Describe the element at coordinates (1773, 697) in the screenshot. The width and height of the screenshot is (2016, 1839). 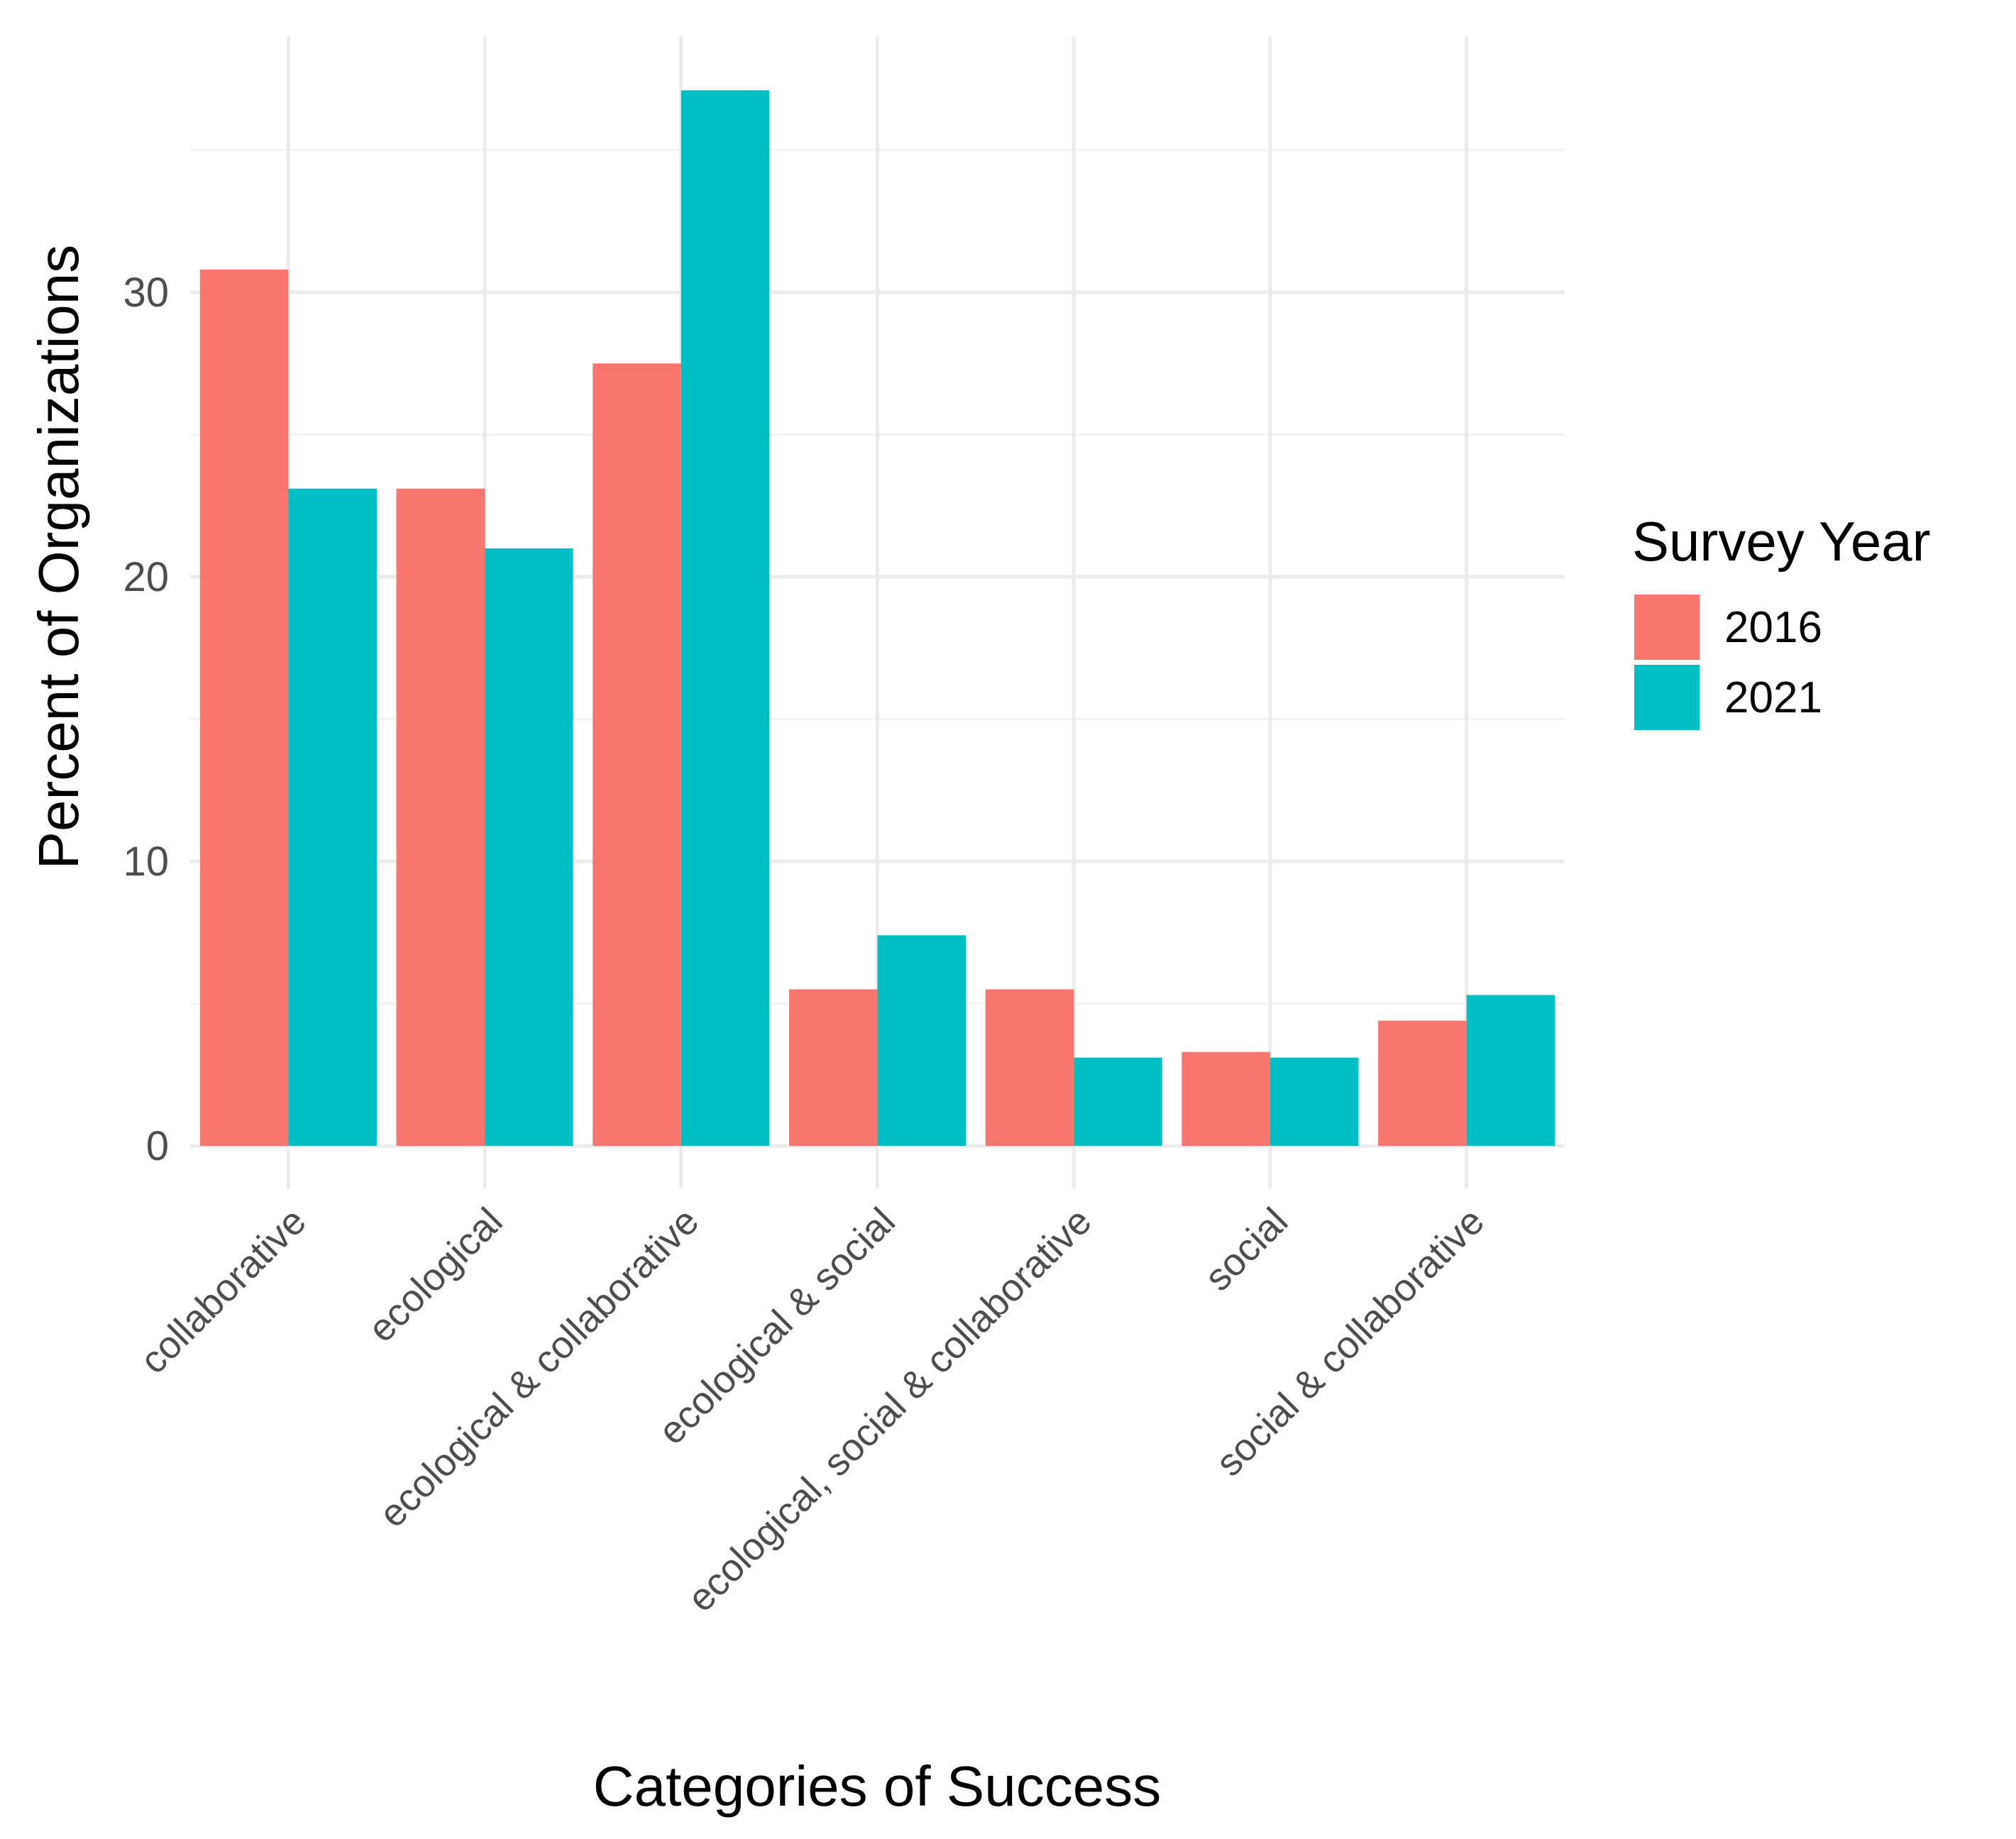
I see `legend-label-2021: 2021` at that location.